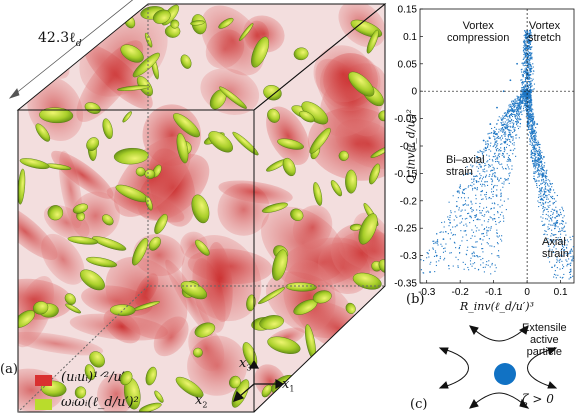  Describe the element at coordinates (461, 292) in the screenshot. I see `x-tick-label: -0.2` at that location.